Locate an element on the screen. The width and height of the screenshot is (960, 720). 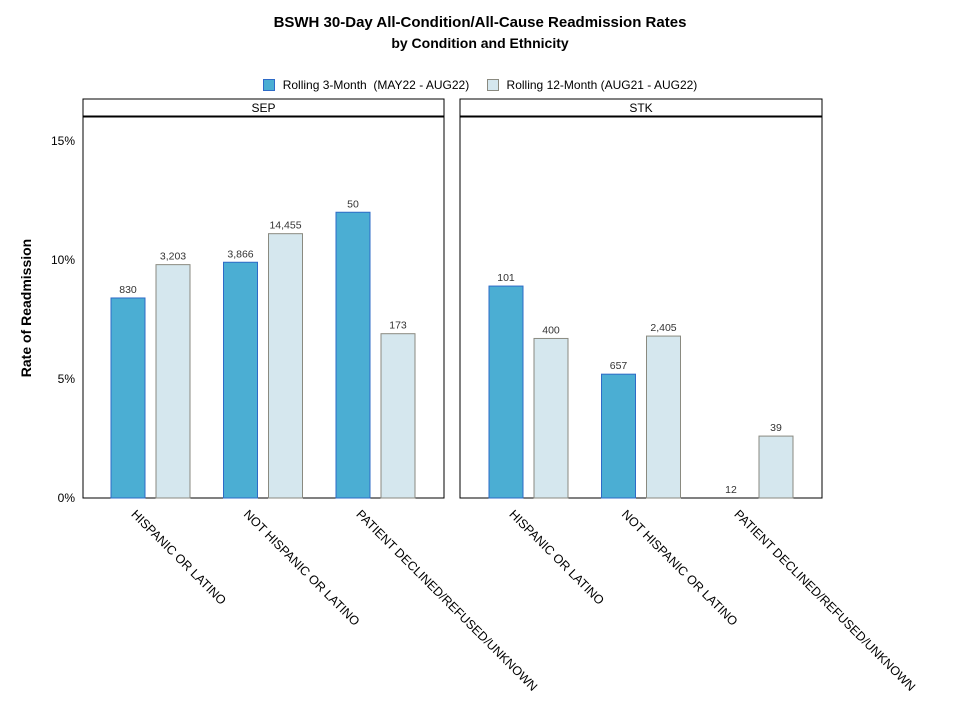
panel-header-stk is located at coordinates (641, 107).